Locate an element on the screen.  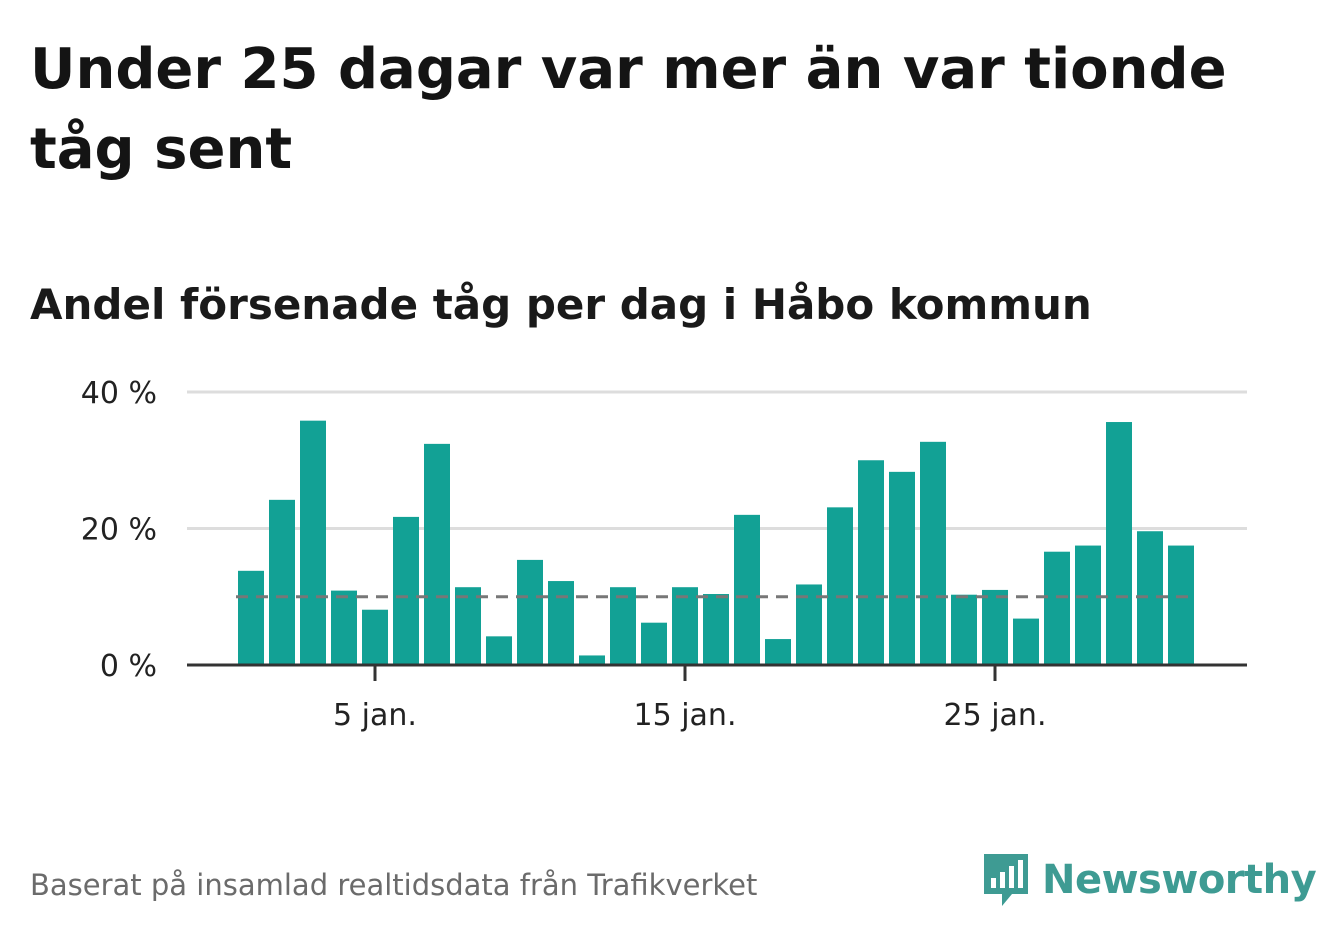
brand-logo: Newsworthy is located at coordinates (1148, 880).